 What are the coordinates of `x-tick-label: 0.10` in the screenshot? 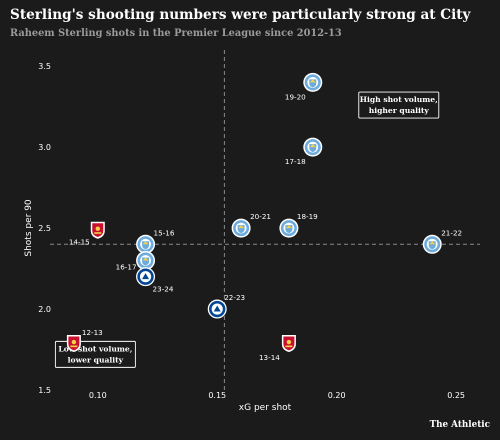 It's located at (98, 395).